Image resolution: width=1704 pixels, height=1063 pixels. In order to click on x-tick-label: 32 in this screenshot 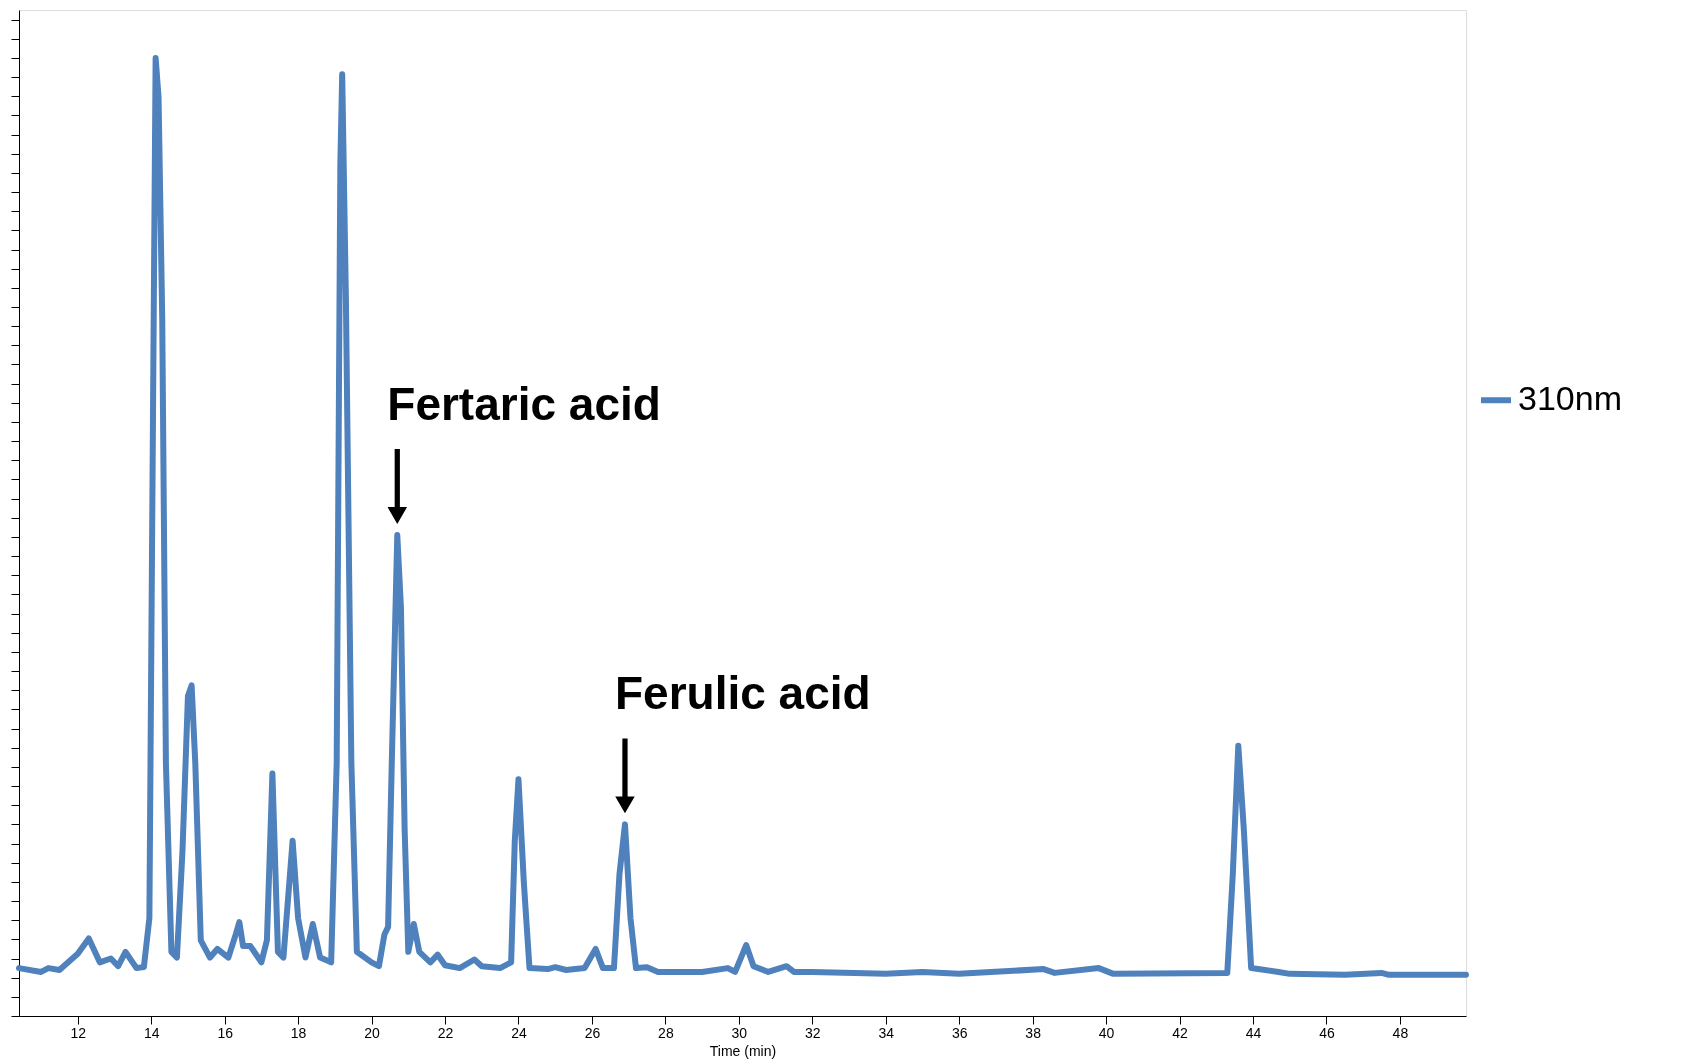, I will do `click(812, 1032)`.